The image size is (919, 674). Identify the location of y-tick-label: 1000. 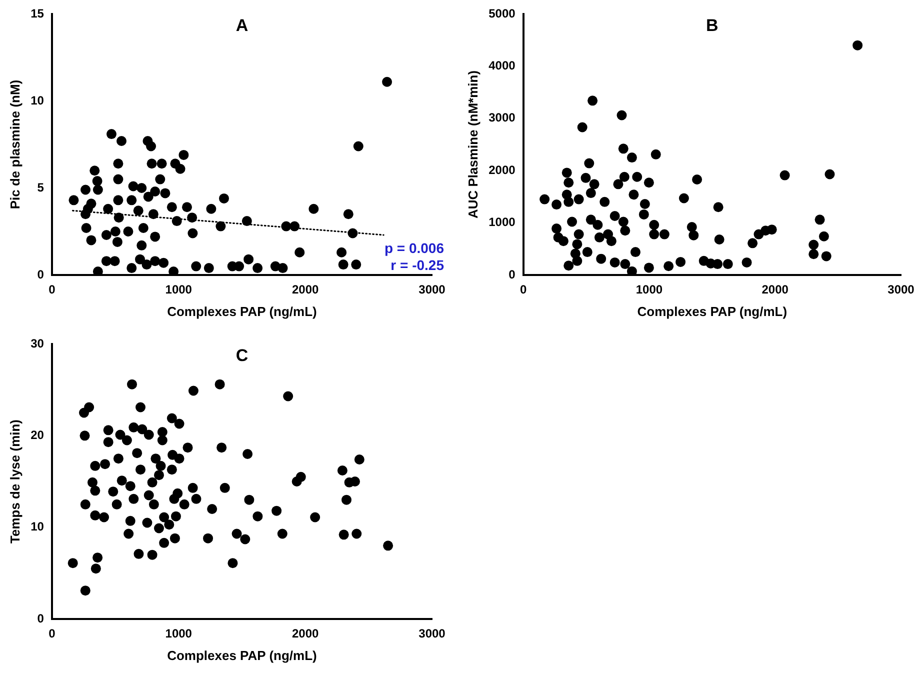
(502, 222).